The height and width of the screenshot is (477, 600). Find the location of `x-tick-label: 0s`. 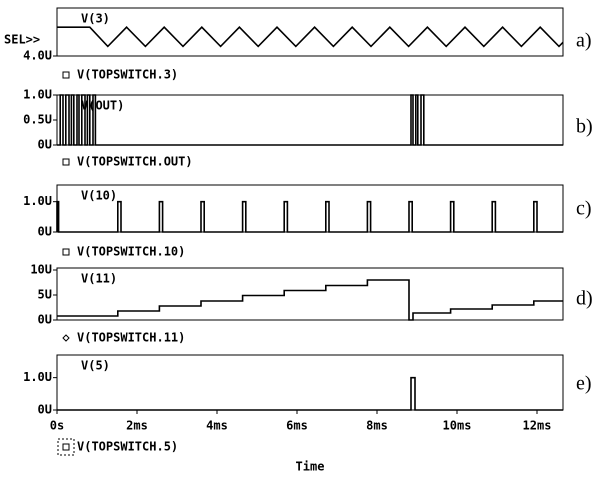

x-tick-label: 0s is located at coordinates (57, 426).